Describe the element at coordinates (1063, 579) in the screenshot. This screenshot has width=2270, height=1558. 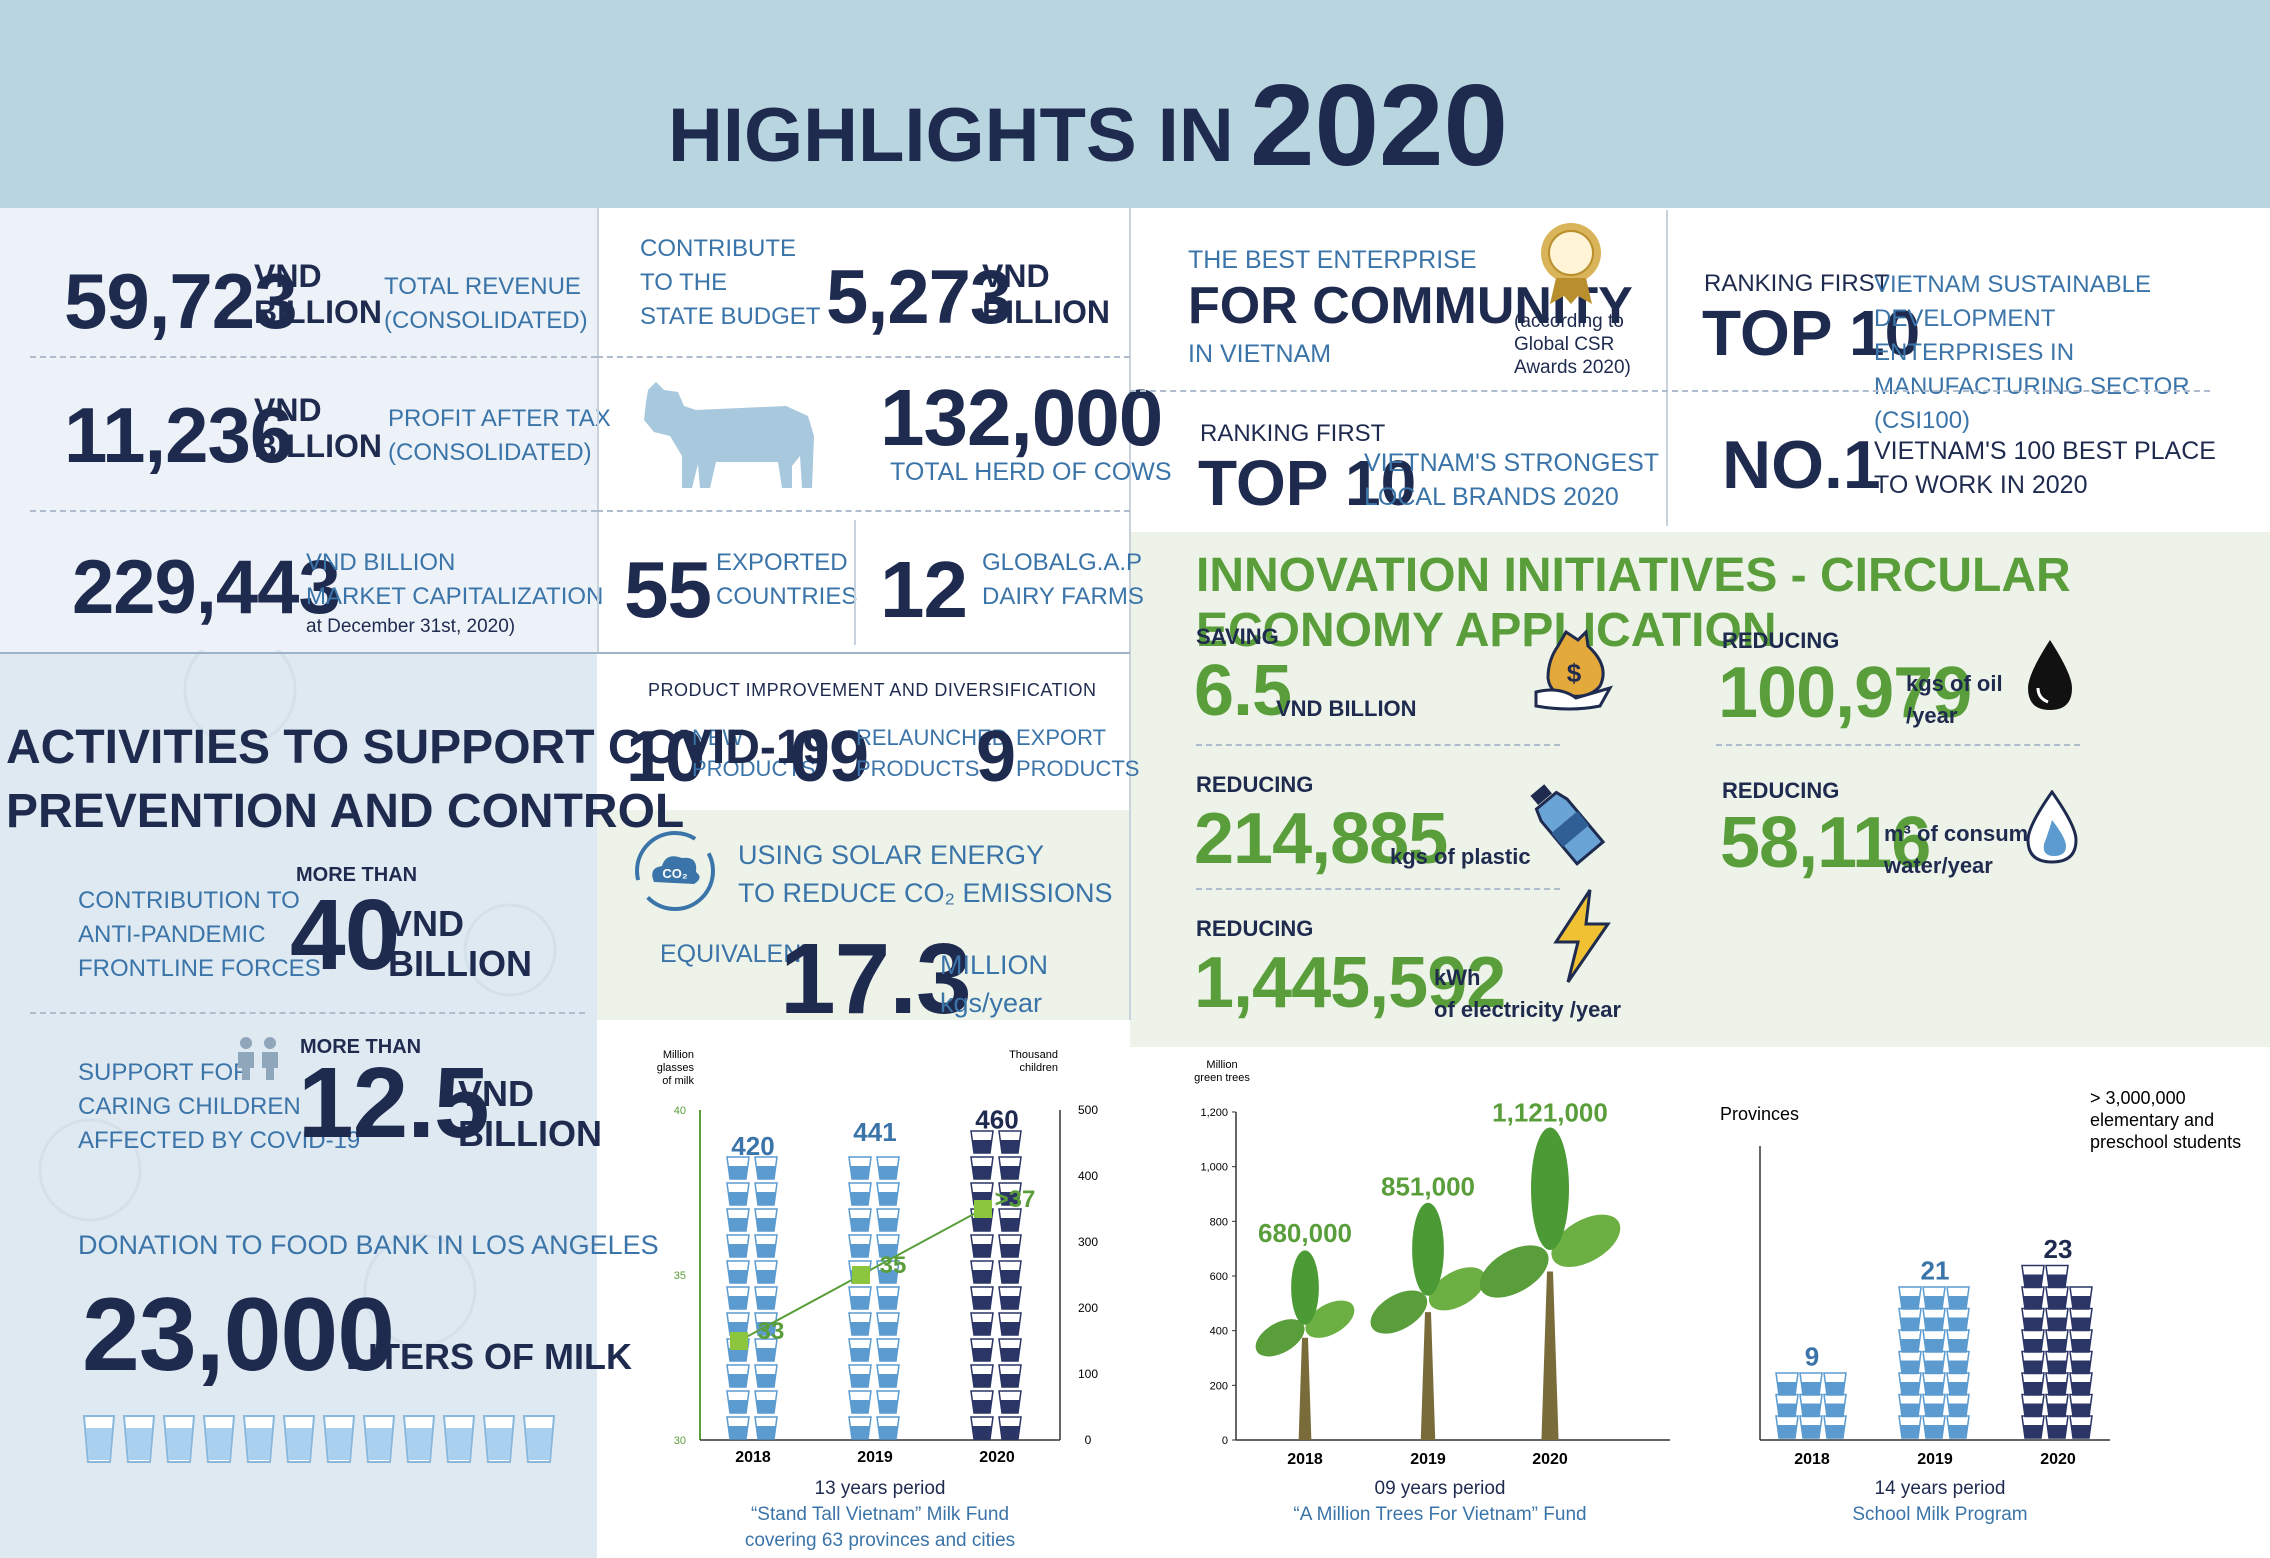
I see `globalgap-label: GLOBALG.A.P DAIRY FARMS` at that location.